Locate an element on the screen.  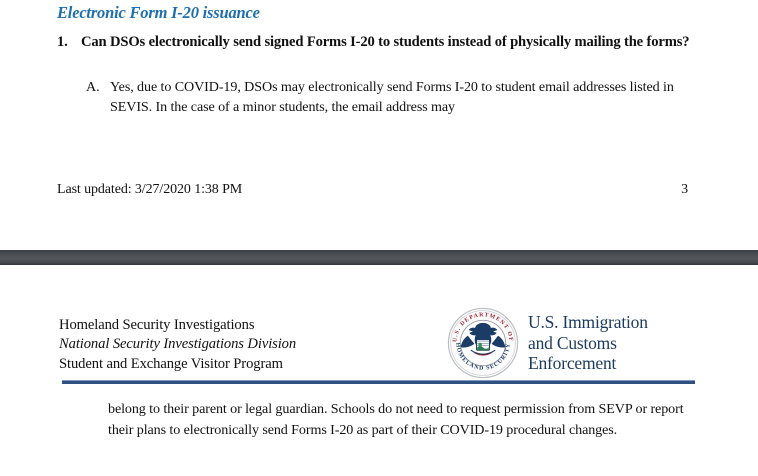
page-footer: Last updated: 3/27/2020 1:38 PM 3 is located at coordinates (377, 190).